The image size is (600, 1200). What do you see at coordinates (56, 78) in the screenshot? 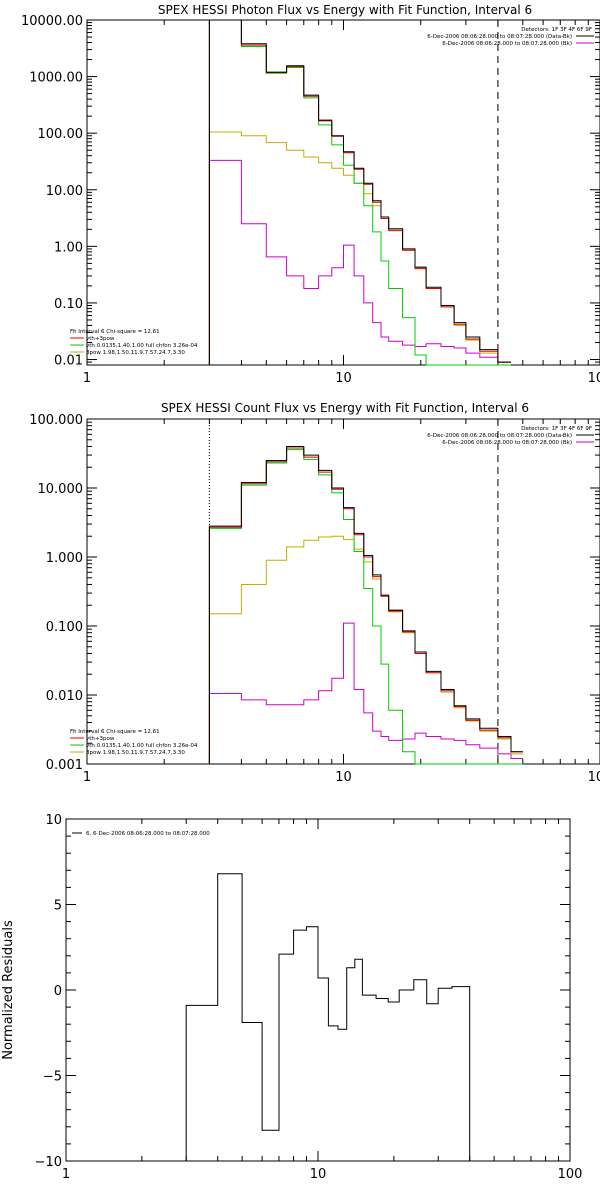
I see `photon-y-tick-label: 1000.00` at bounding box center [56, 78].